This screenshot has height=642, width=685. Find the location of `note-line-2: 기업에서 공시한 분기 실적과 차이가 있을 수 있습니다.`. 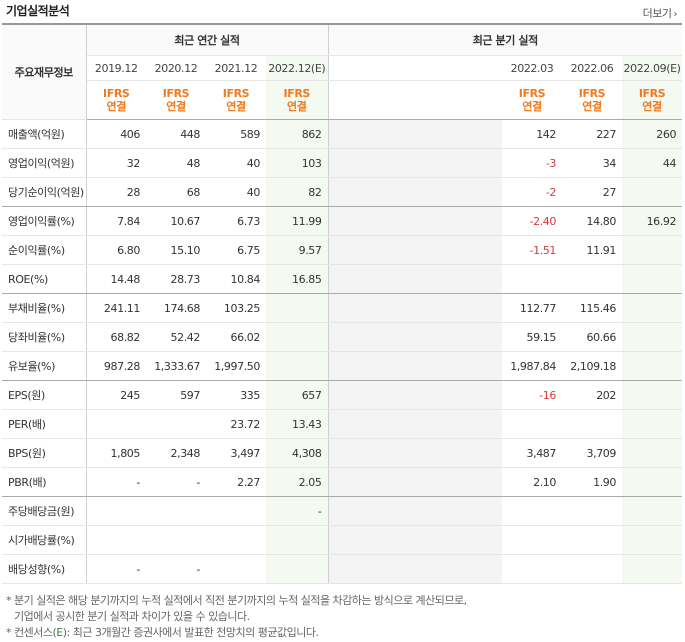

note-line-2: 기업에서 공시한 분기 실적과 차이가 있을 수 있습니다. is located at coordinates (132, 616).